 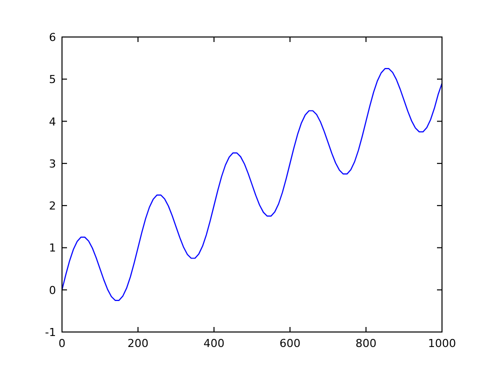 I want to click on x-tick-label: 0, so click(x=62, y=343).